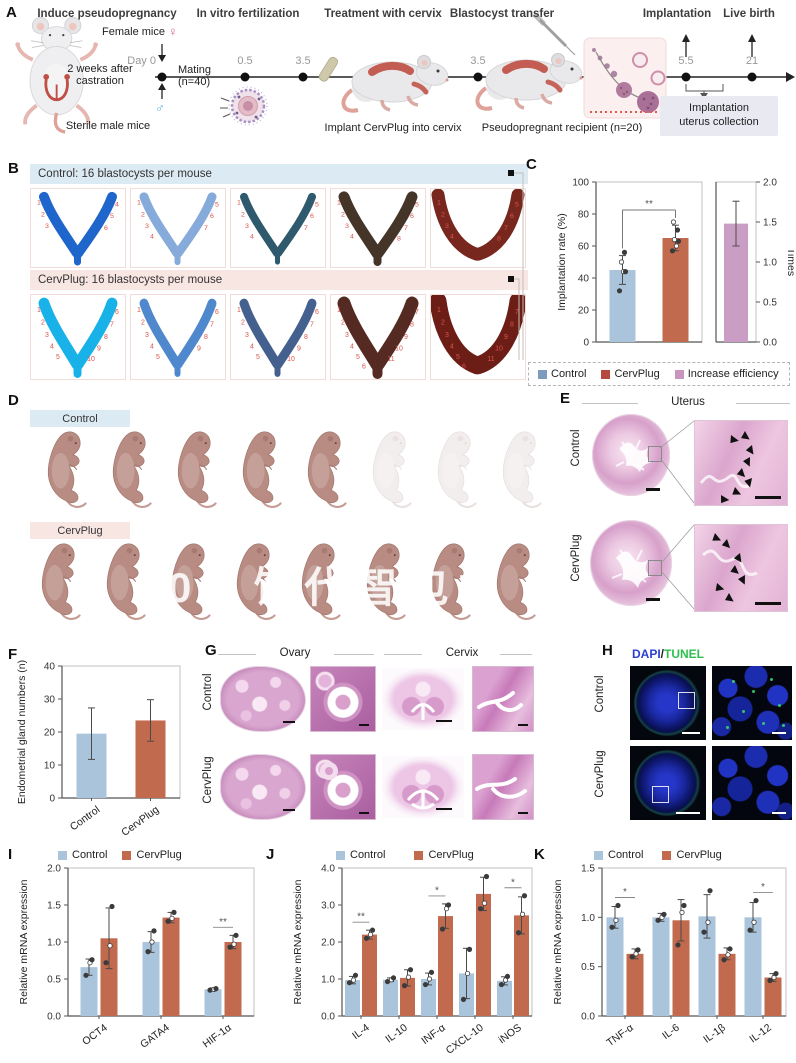 The height and width of the screenshot is (1063, 796). I want to click on cervplug-pups-header: CervPlug, so click(80, 530).